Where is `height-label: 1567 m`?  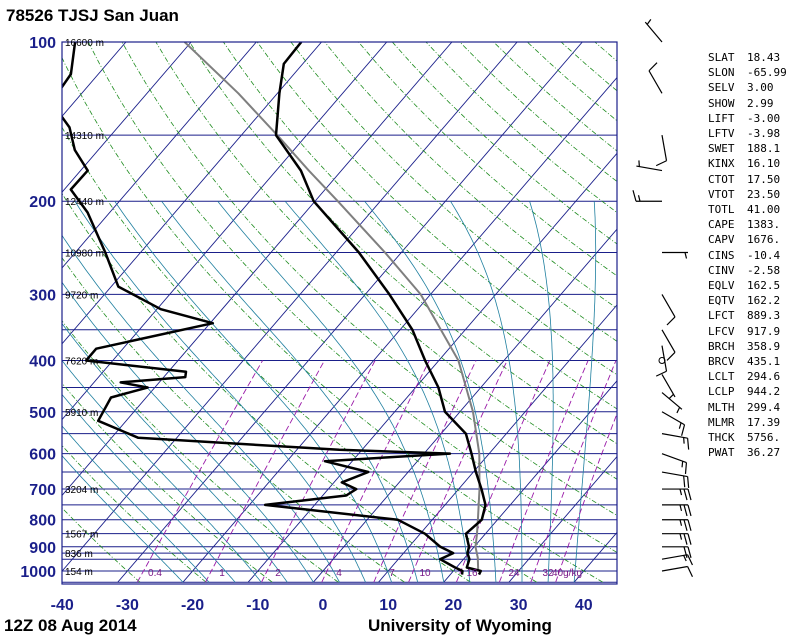 height-label: 1567 m is located at coordinates (81, 535).